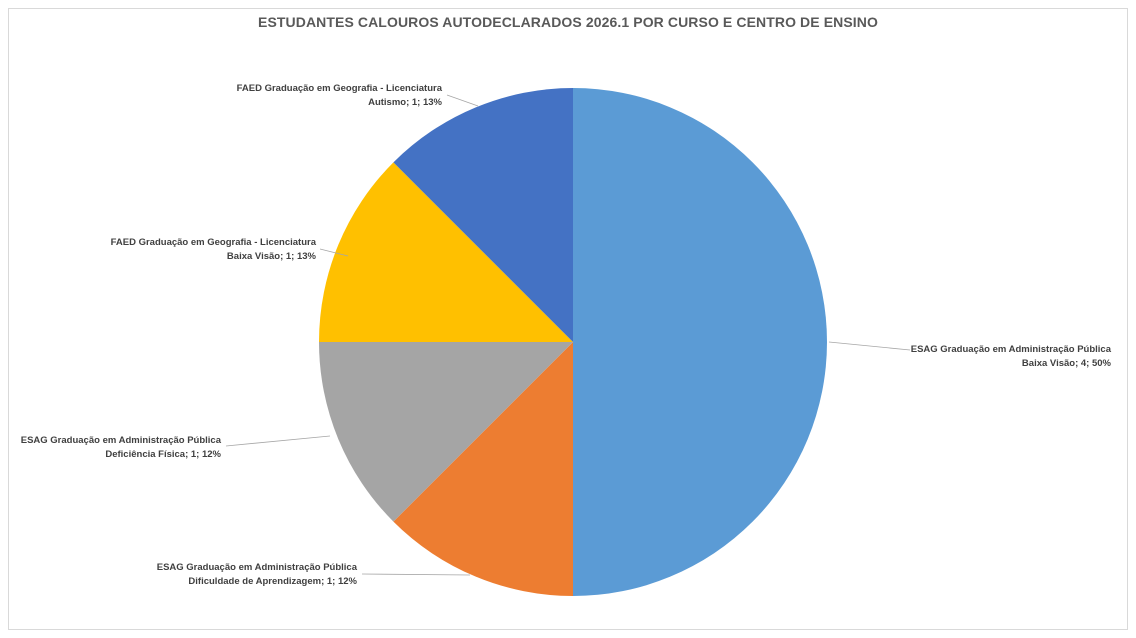 This screenshot has height=638, width=1136. I want to click on data-label-value: Baixa Visão; 1; 13%, so click(272, 256).